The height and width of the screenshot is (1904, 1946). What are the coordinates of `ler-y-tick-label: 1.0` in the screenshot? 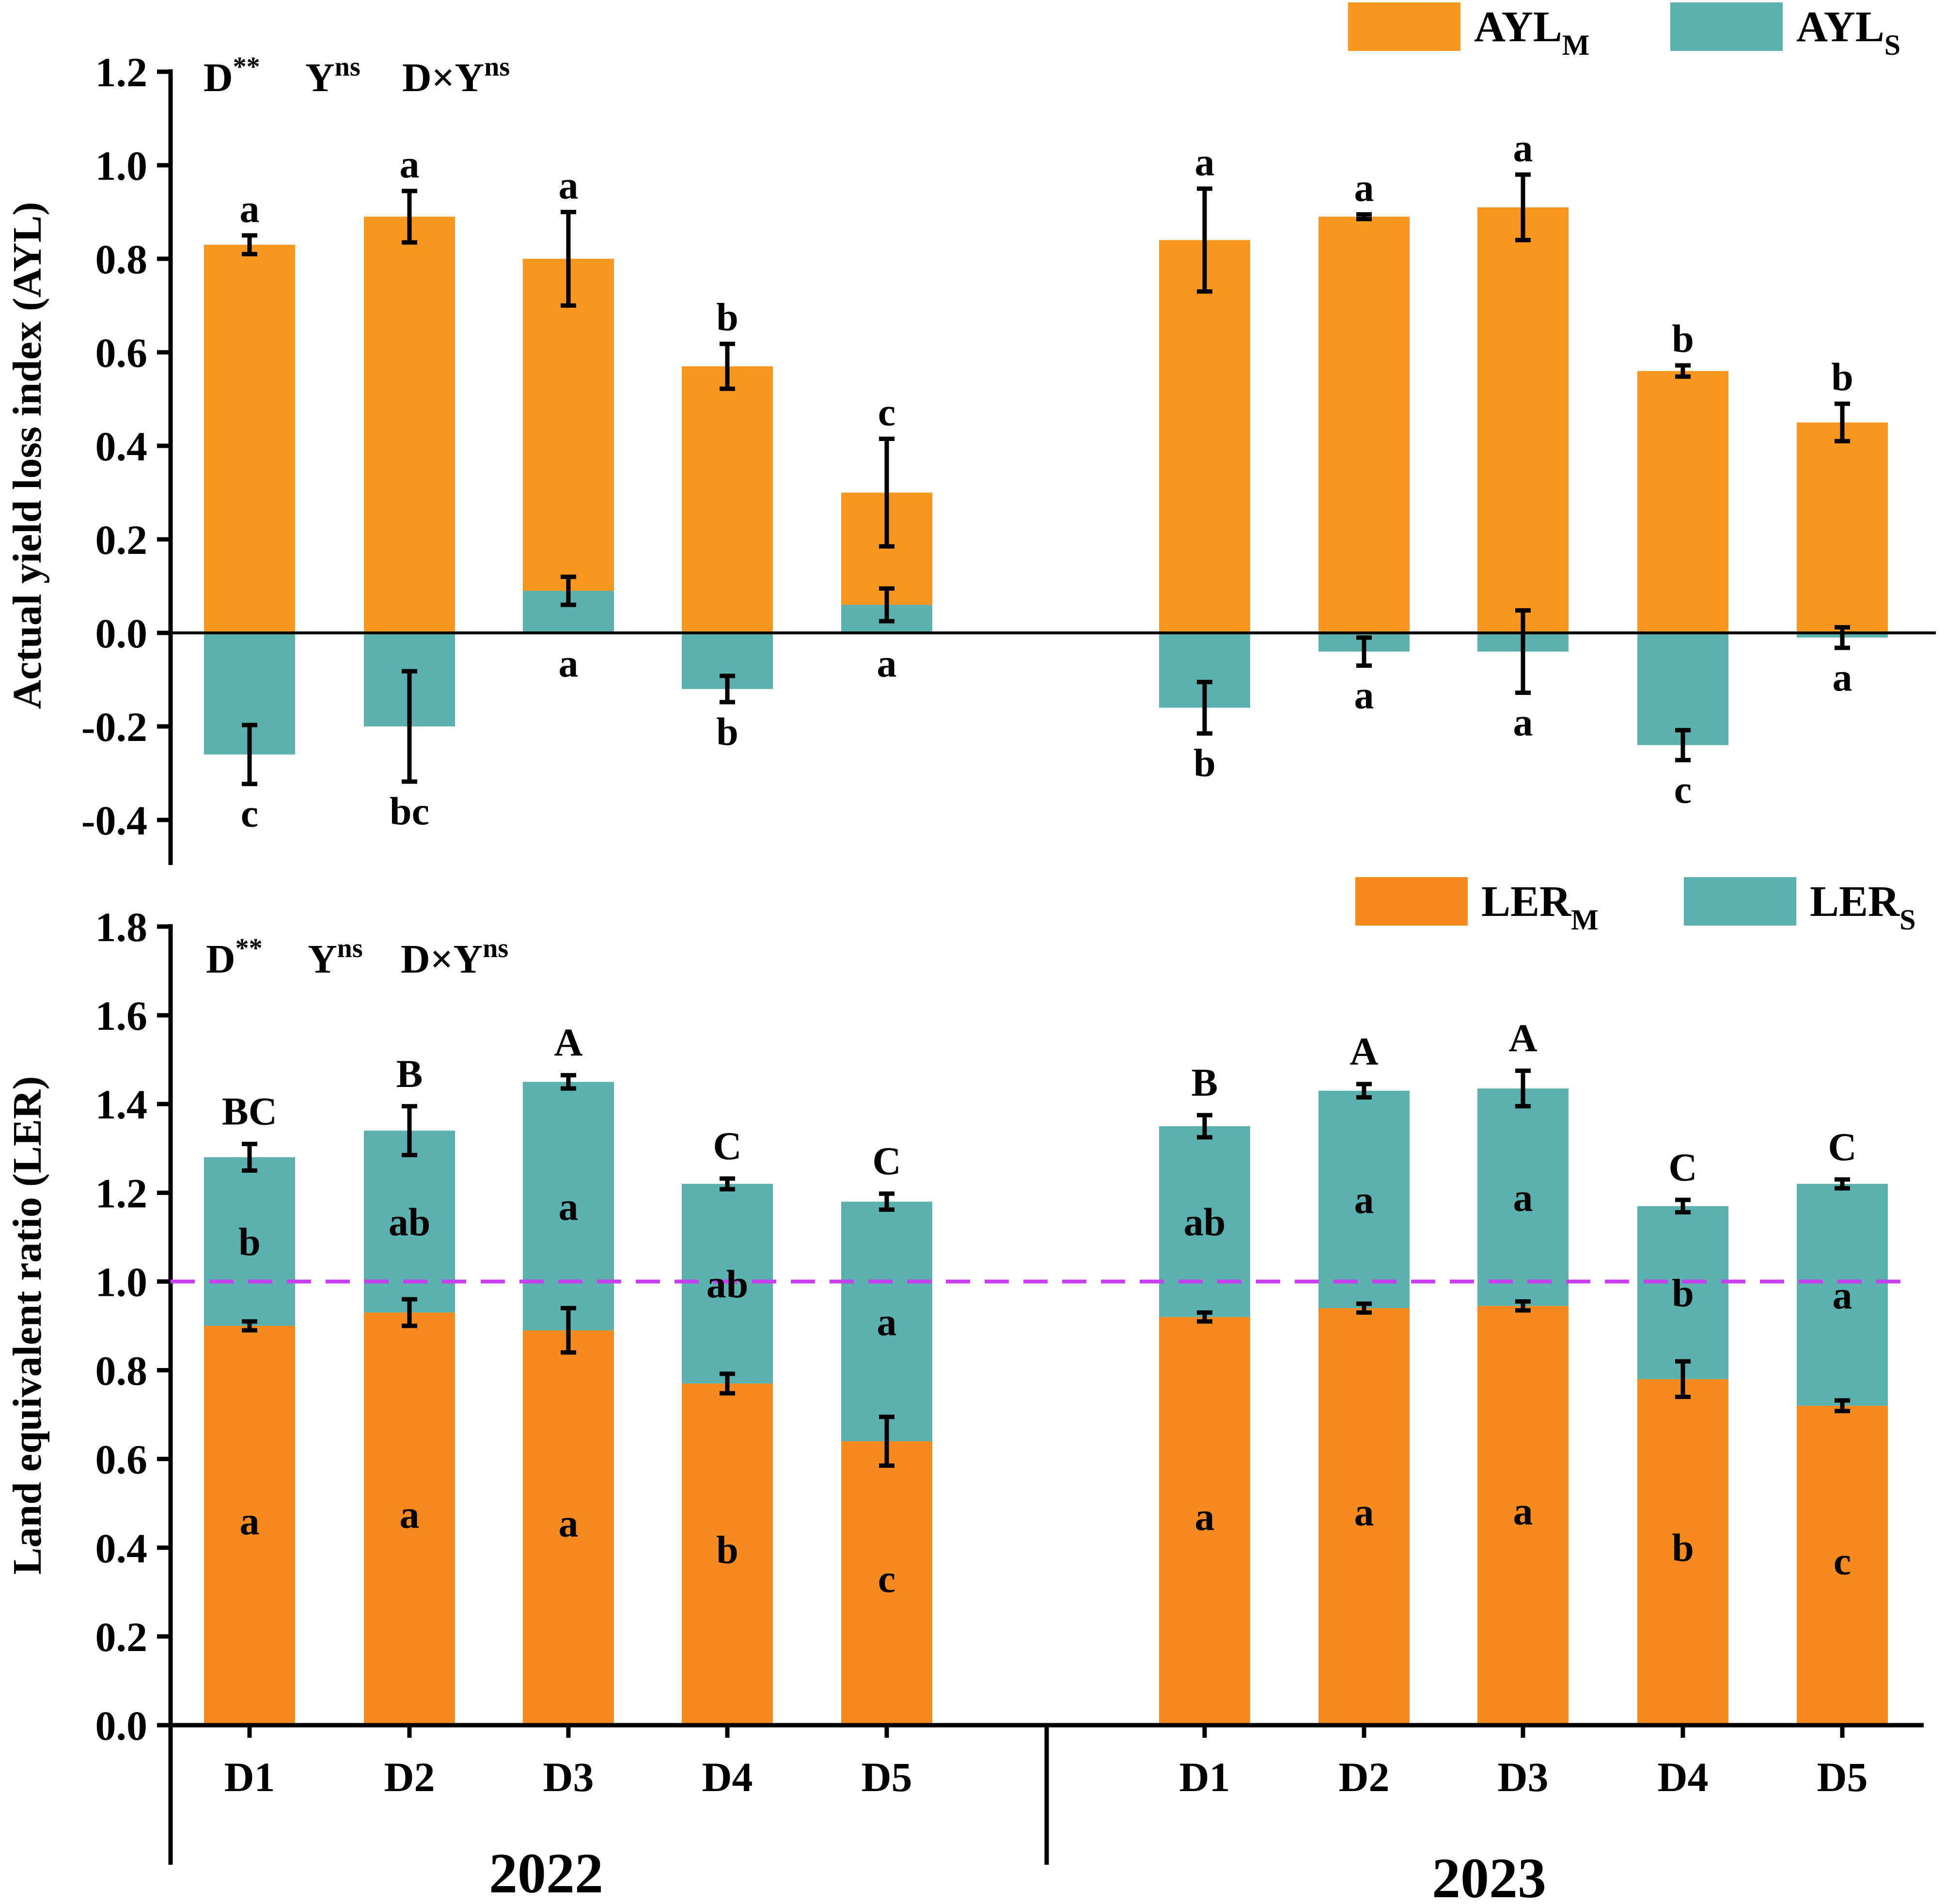 It's located at (121, 1282).